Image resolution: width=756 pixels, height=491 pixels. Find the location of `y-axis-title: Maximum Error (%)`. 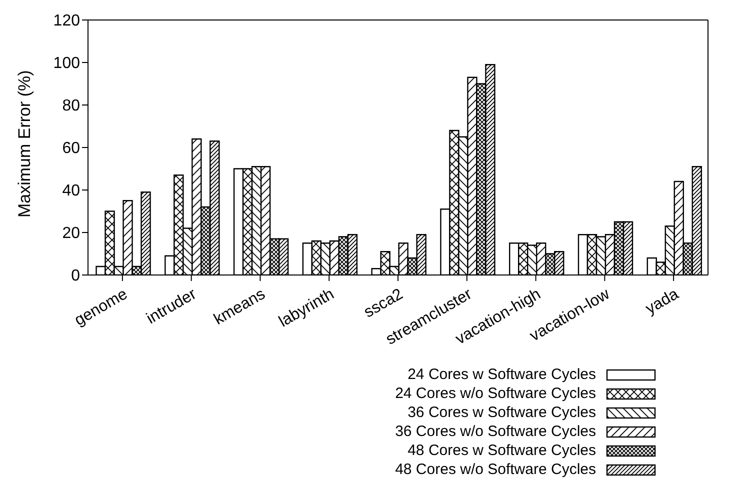

y-axis-title: Maximum Error (%) is located at coordinates (24, 144).